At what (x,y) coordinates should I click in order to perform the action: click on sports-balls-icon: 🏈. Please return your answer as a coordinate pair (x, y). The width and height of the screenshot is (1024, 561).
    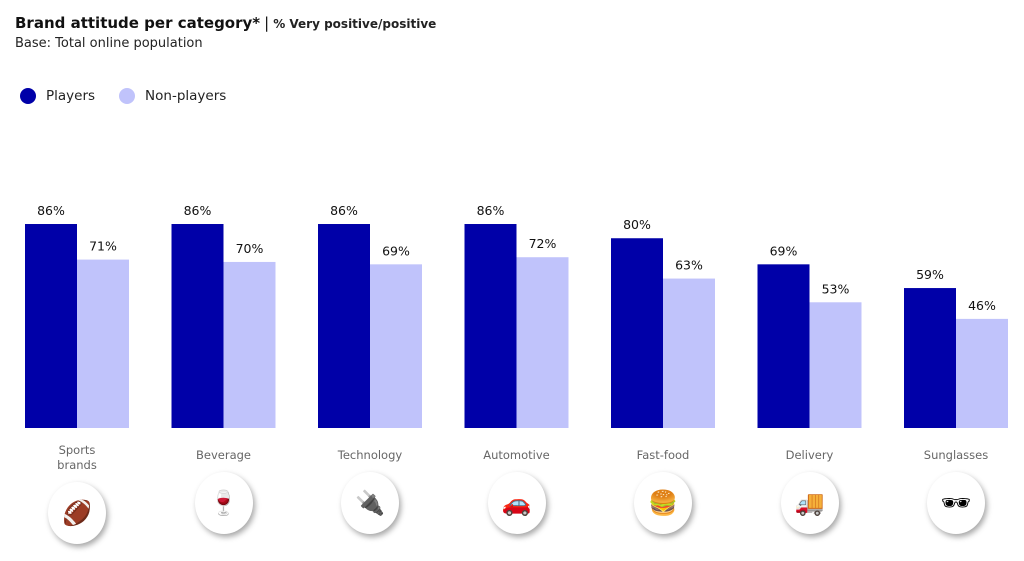
    Looking at the image, I should click on (77, 513).